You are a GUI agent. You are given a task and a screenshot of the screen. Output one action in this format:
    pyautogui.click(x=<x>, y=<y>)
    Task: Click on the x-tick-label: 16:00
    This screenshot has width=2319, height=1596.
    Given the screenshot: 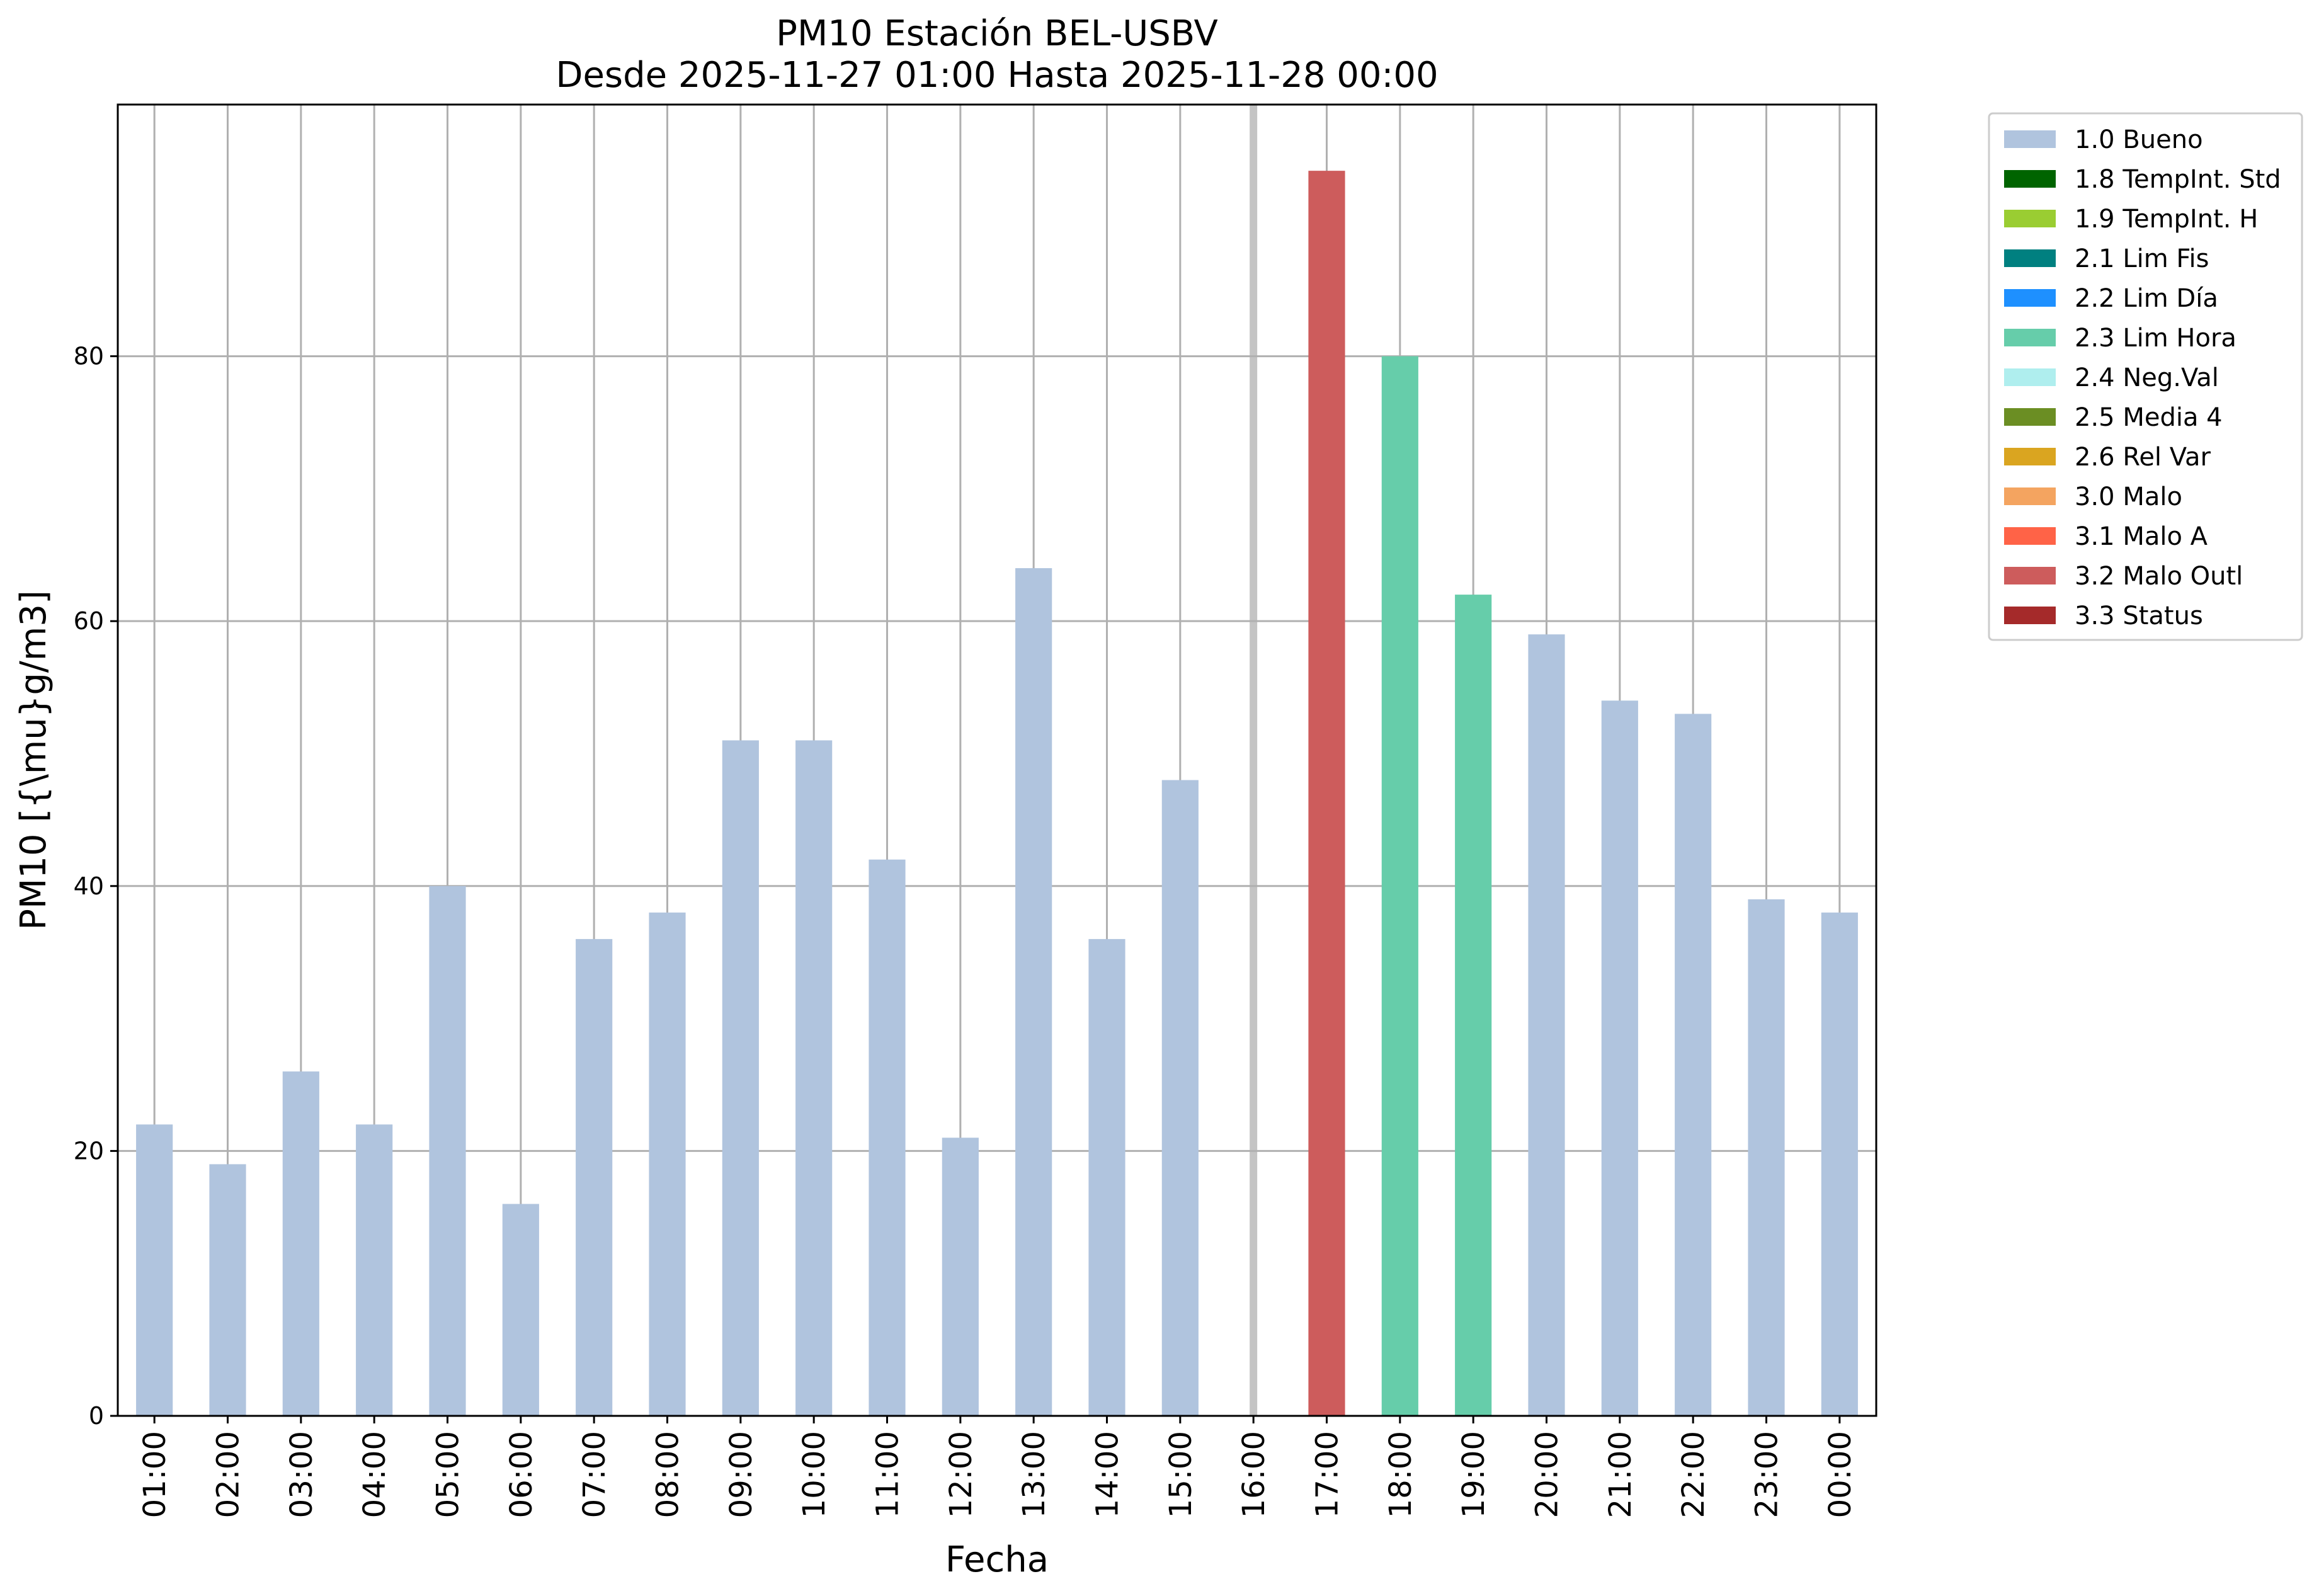 What is the action you would take?
    pyautogui.click(x=1254, y=1474)
    